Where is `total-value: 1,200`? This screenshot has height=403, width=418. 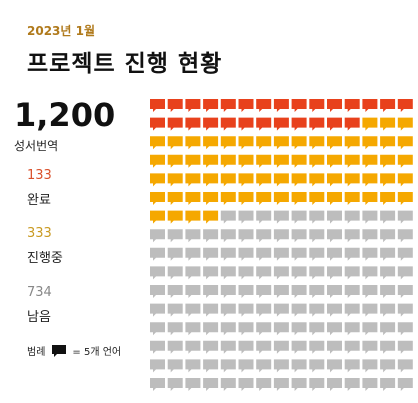 total-value: 1,200 is located at coordinates (65, 115).